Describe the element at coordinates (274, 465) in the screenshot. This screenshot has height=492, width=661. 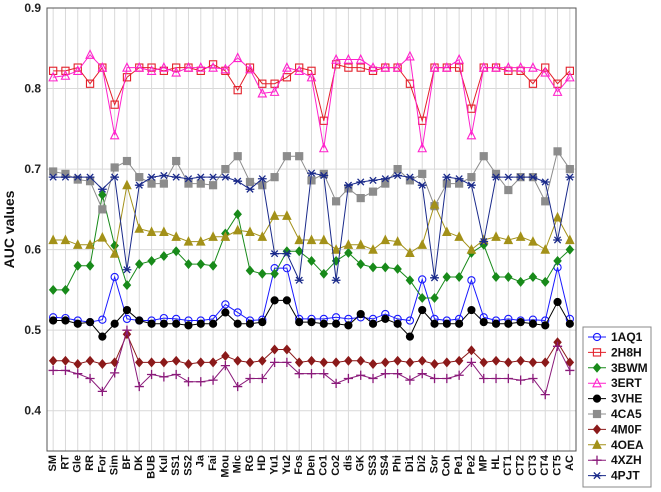
I see `x-tick-label: Yu1` at that location.